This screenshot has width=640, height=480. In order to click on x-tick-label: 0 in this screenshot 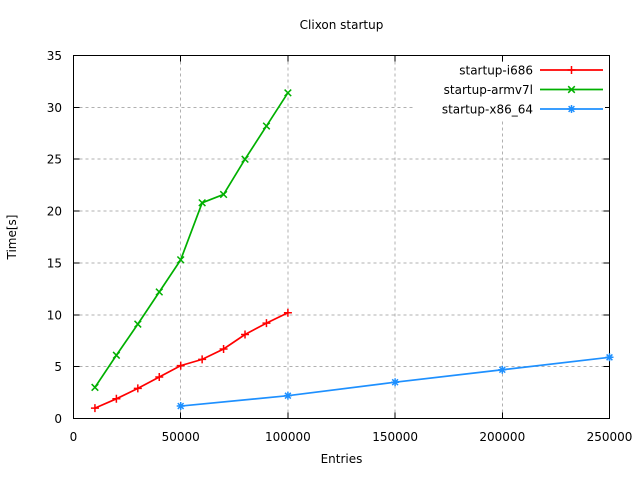, I will do `click(74, 437)`.